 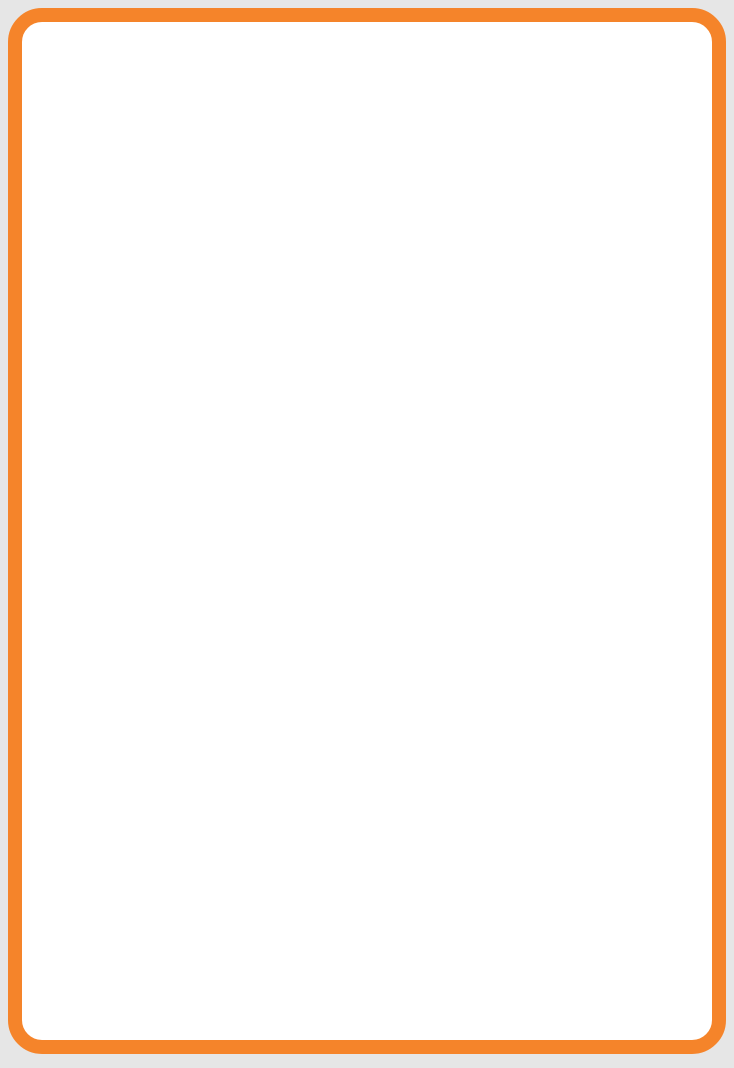 I want to click on page-title-line2: 재산세 특례 적용 안내, so click(x=367, y=181).